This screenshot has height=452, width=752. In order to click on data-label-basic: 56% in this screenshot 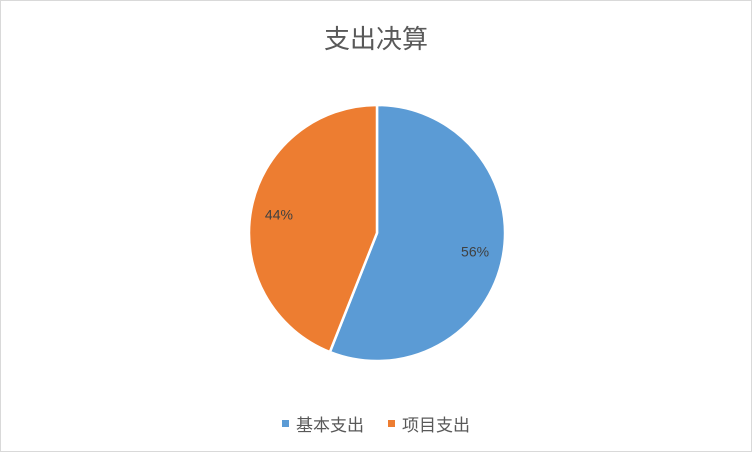, I will do `click(475, 252)`.